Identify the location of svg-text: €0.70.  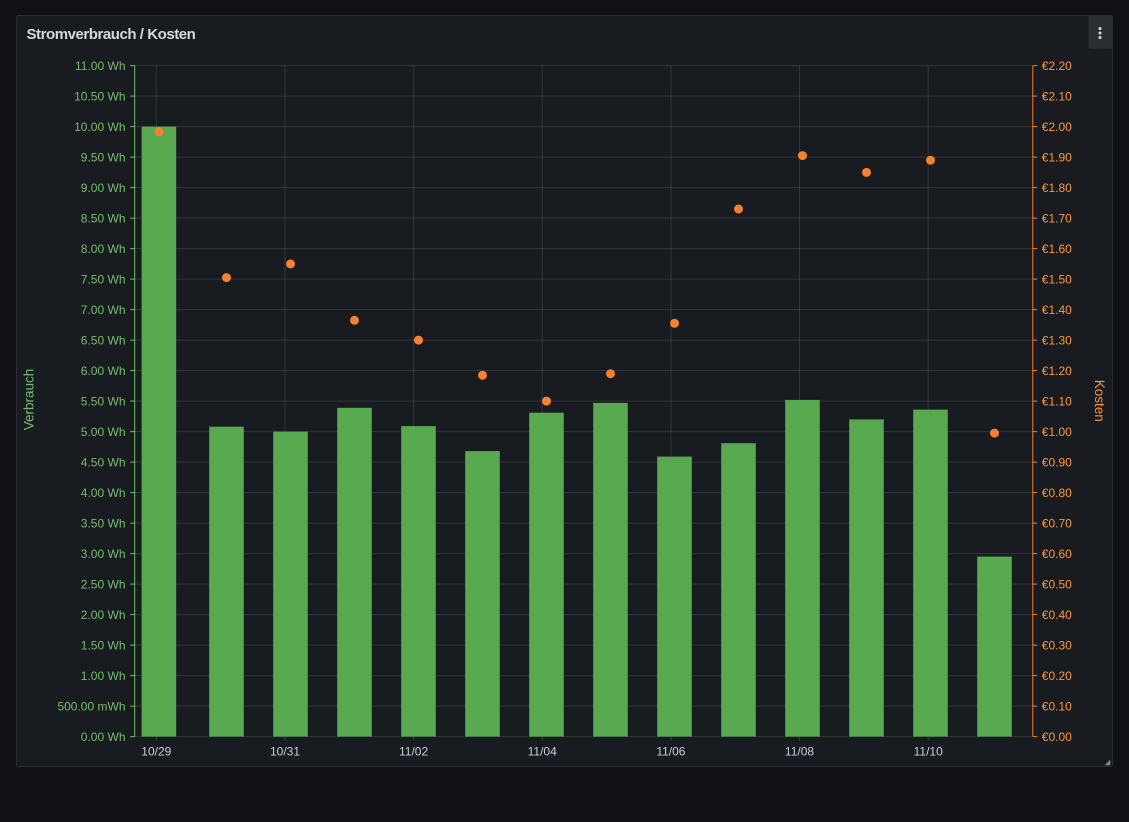
(1057, 523).